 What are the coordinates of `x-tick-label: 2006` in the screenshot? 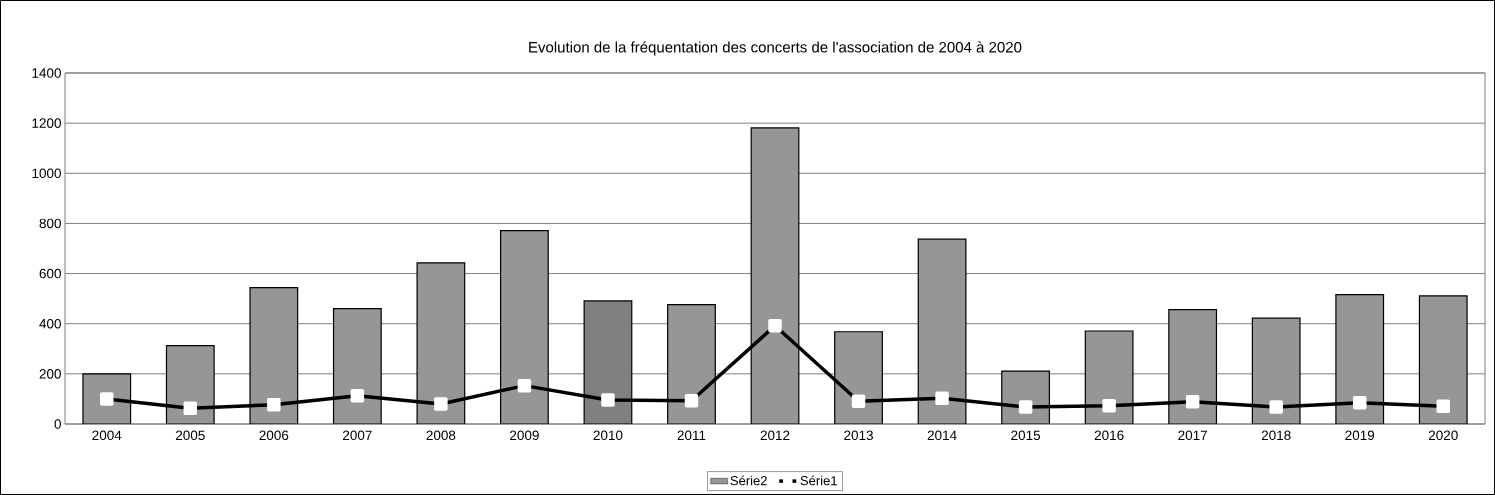 It's located at (274, 435).